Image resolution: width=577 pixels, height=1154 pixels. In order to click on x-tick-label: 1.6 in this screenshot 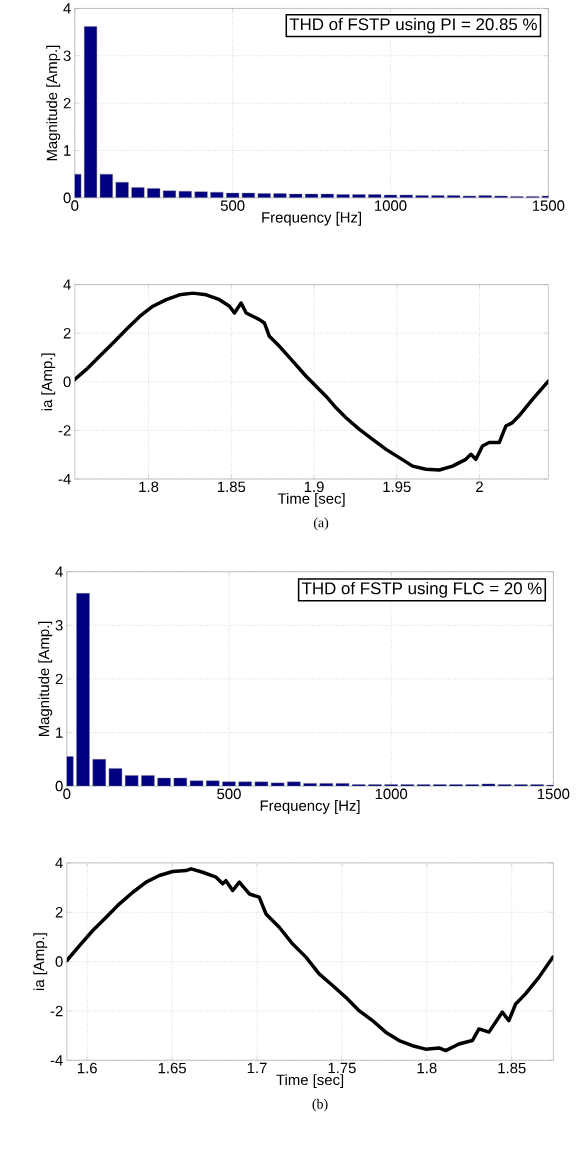, I will do `click(87, 1068)`.